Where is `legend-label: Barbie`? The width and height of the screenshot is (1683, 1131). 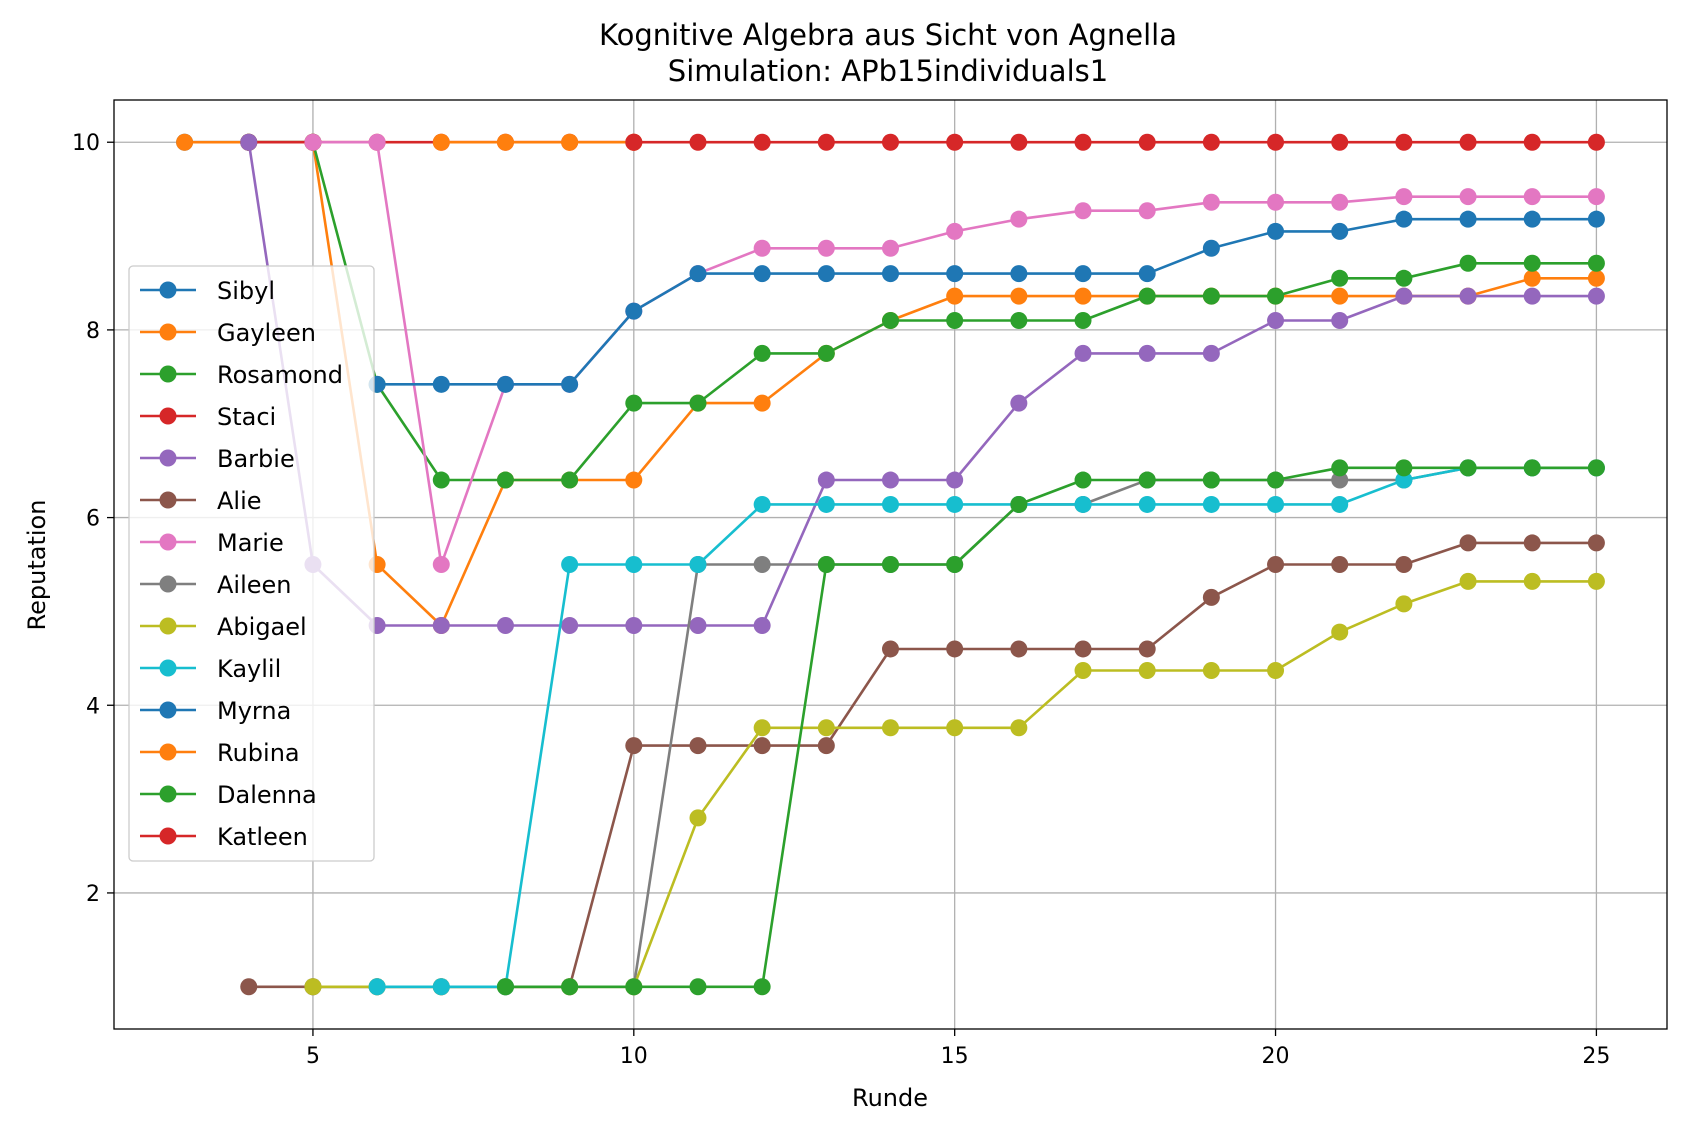
legend-label: Barbie is located at coordinates (256, 459).